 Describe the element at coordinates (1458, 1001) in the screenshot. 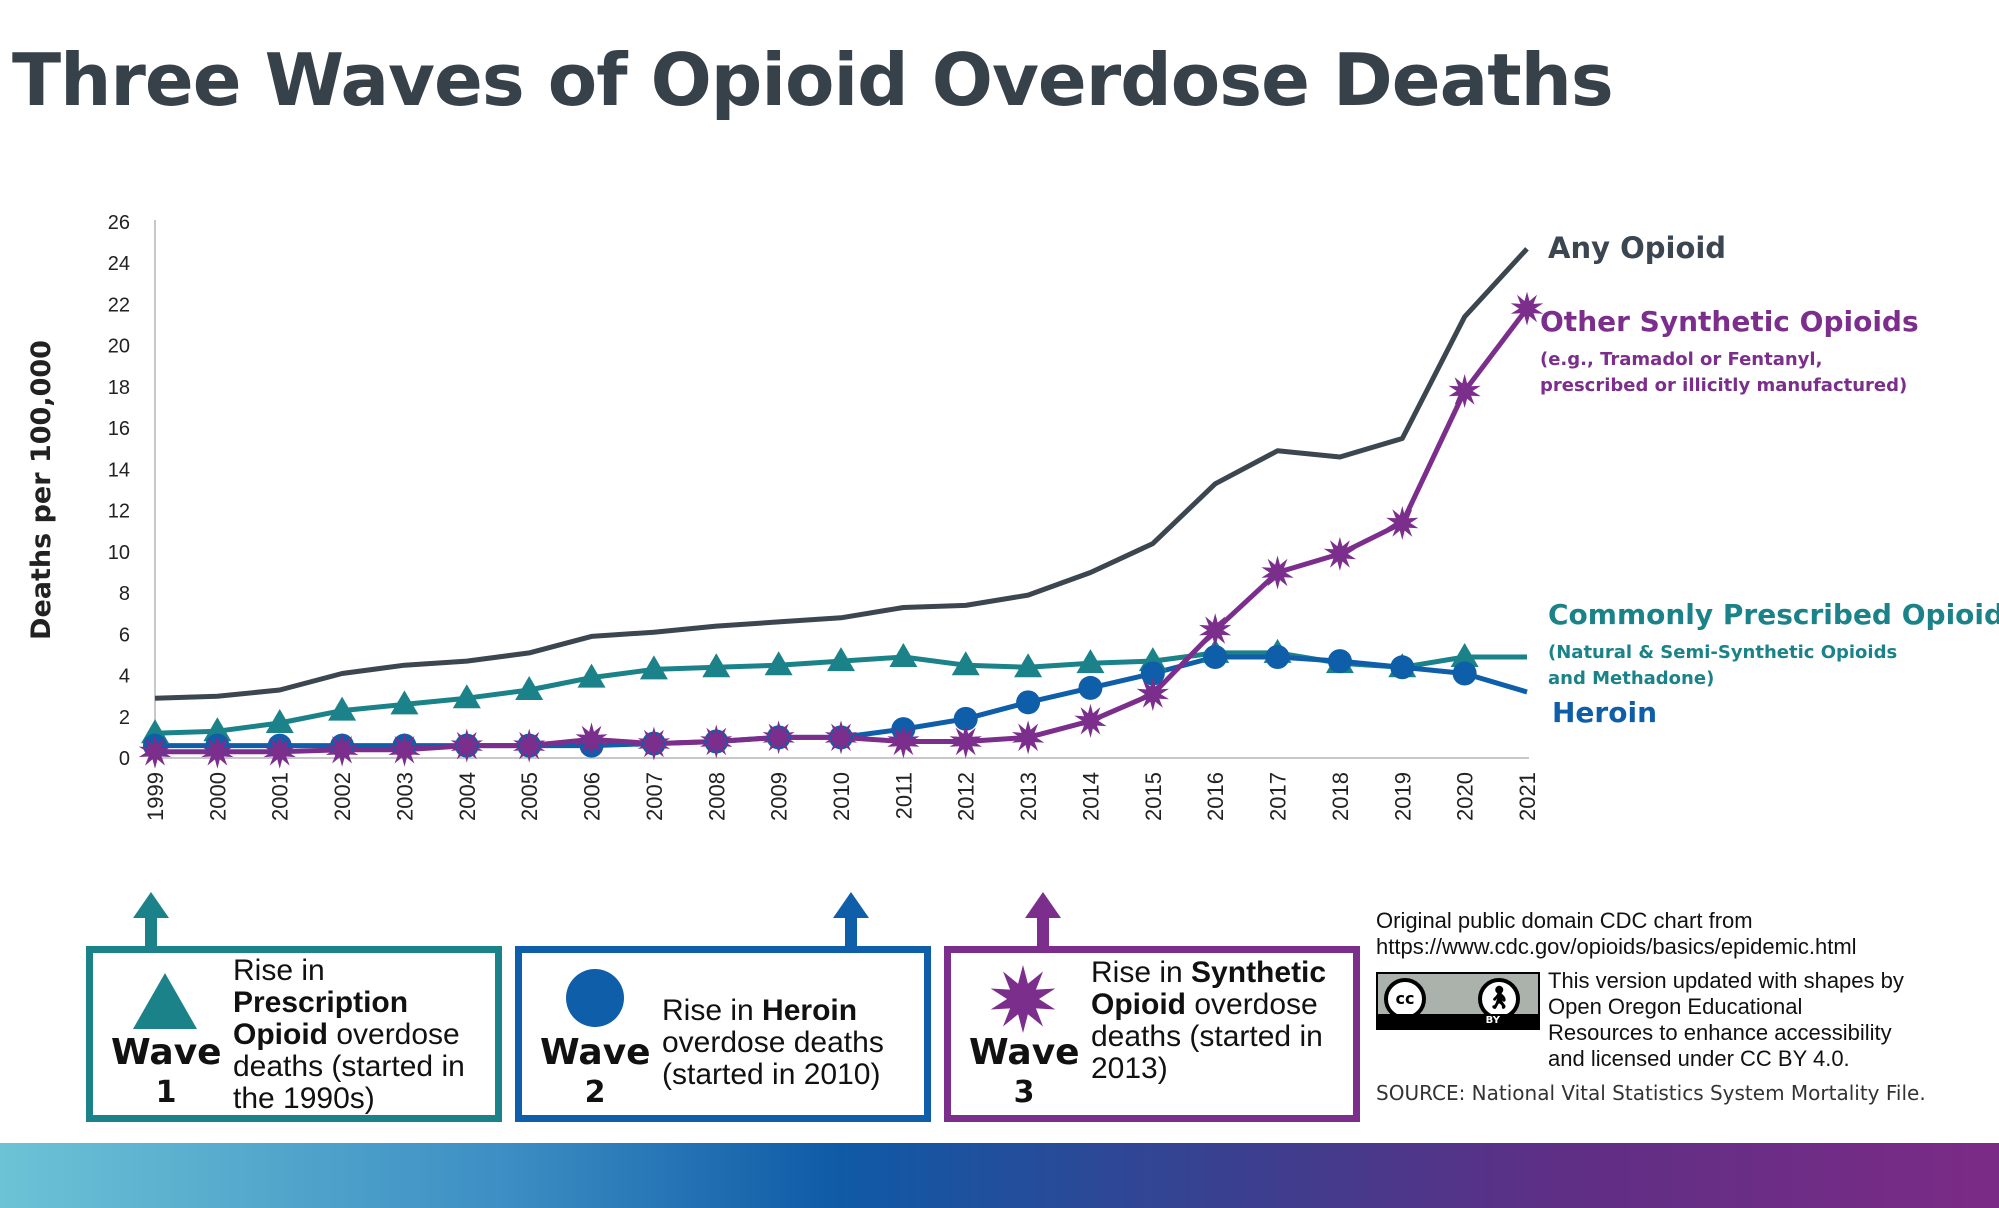

I see `cc-by-badge: cc 🚶︎ BY` at that location.